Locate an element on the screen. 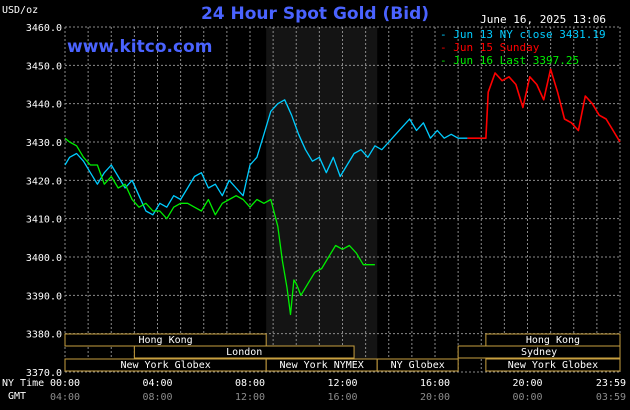 The height and width of the screenshot is (410, 630). x-tick-label-ny: 00:00 is located at coordinates (65, 383).